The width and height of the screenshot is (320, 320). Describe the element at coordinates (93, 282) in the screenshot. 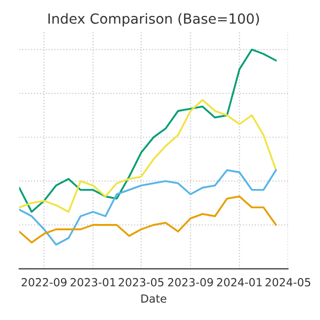

I see `x-tick-label: 2023-01` at that location.